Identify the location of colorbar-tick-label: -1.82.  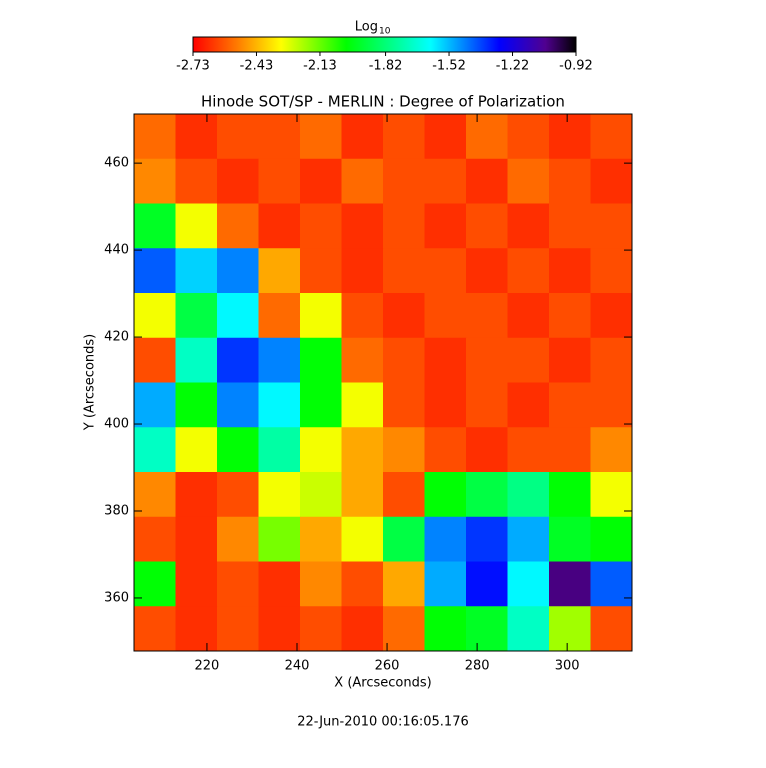
(386, 66).